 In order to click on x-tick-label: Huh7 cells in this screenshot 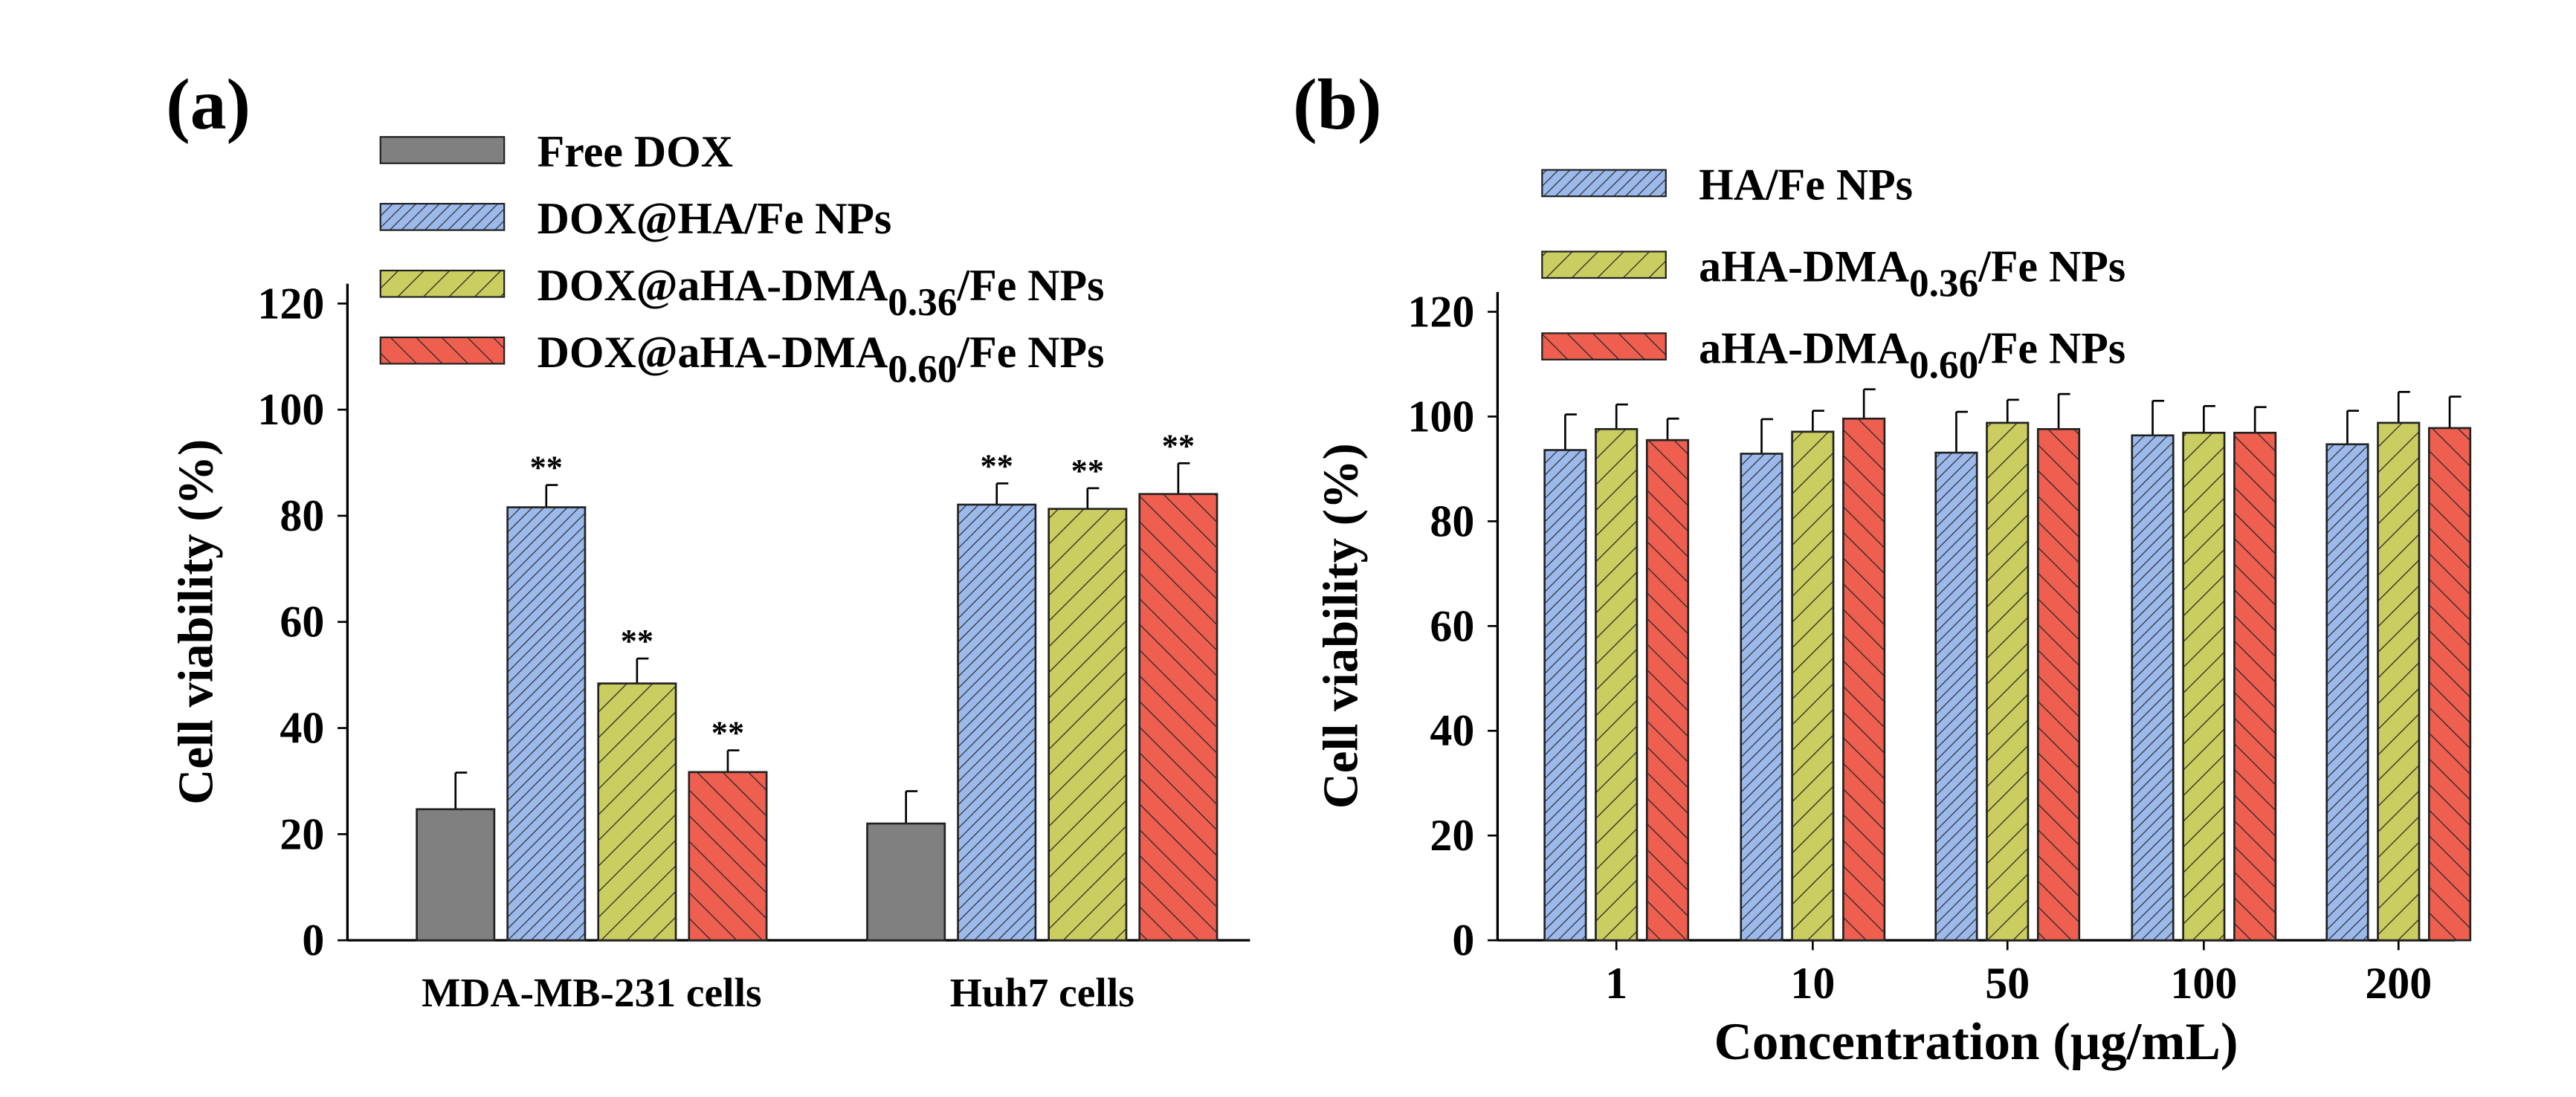, I will do `click(1042, 994)`.